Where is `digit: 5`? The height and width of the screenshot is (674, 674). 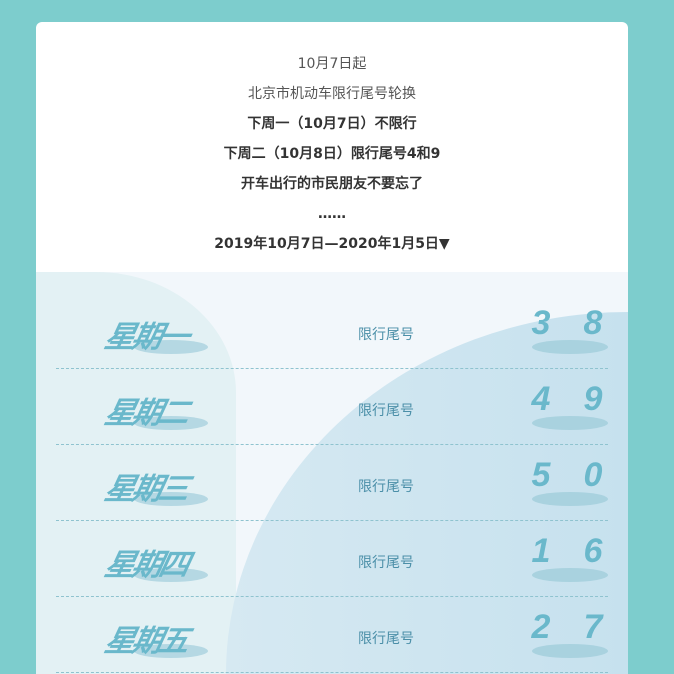
digit: 5 is located at coordinates (541, 475).